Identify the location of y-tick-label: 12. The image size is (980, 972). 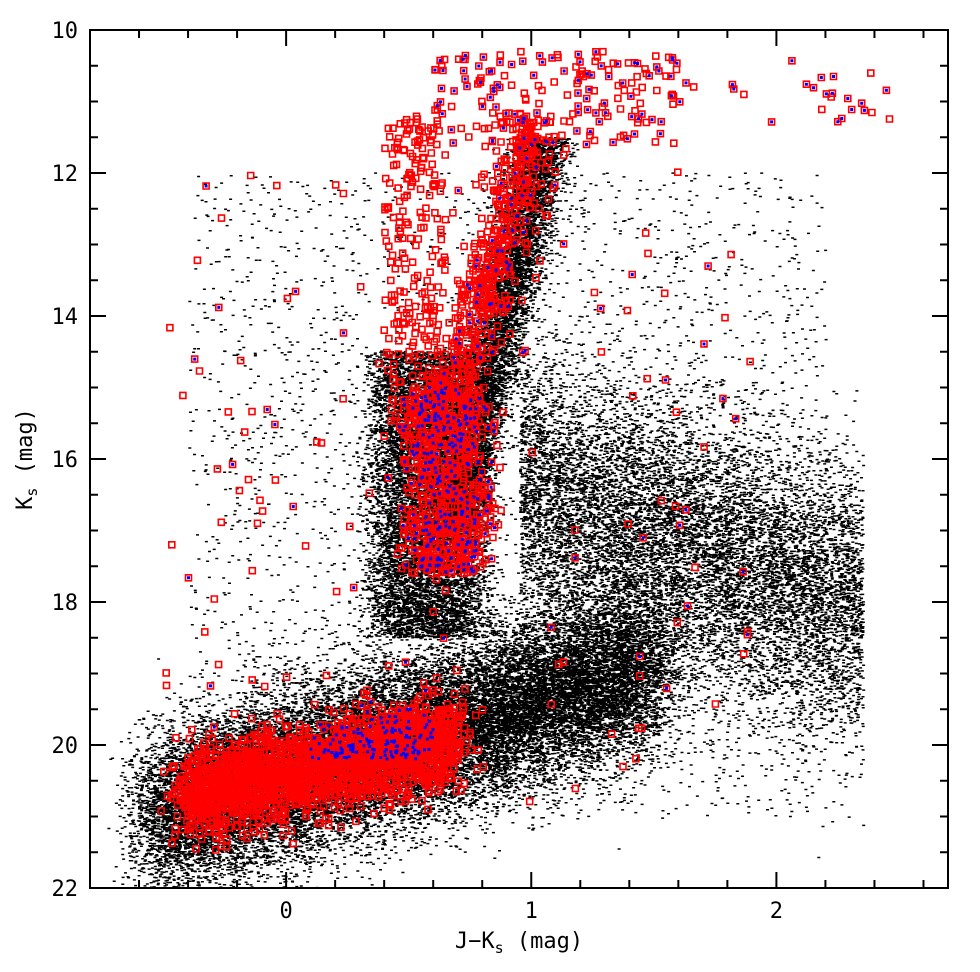
(65, 174).